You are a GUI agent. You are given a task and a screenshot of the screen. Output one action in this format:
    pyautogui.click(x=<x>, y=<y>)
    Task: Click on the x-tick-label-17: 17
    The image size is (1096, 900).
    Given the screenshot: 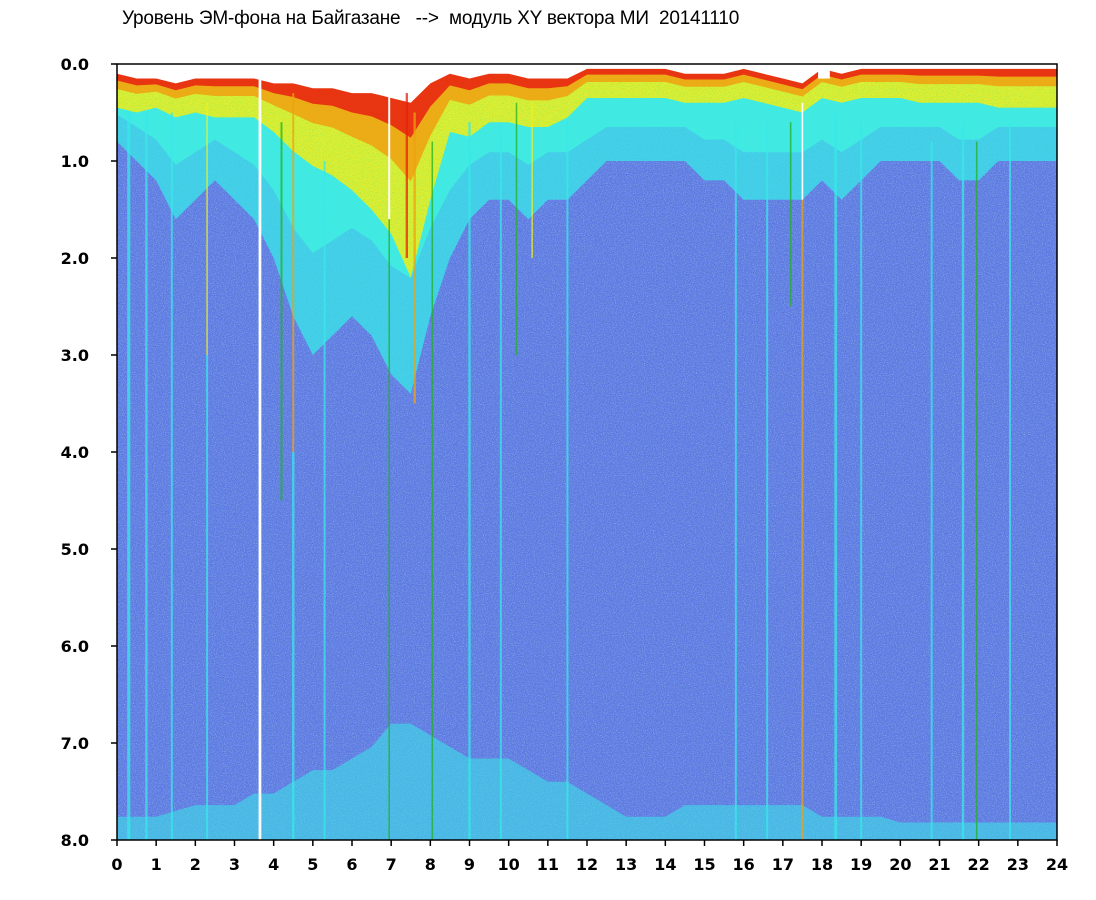 What is the action you would take?
    pyautogui.click(x=783, y=864)
    